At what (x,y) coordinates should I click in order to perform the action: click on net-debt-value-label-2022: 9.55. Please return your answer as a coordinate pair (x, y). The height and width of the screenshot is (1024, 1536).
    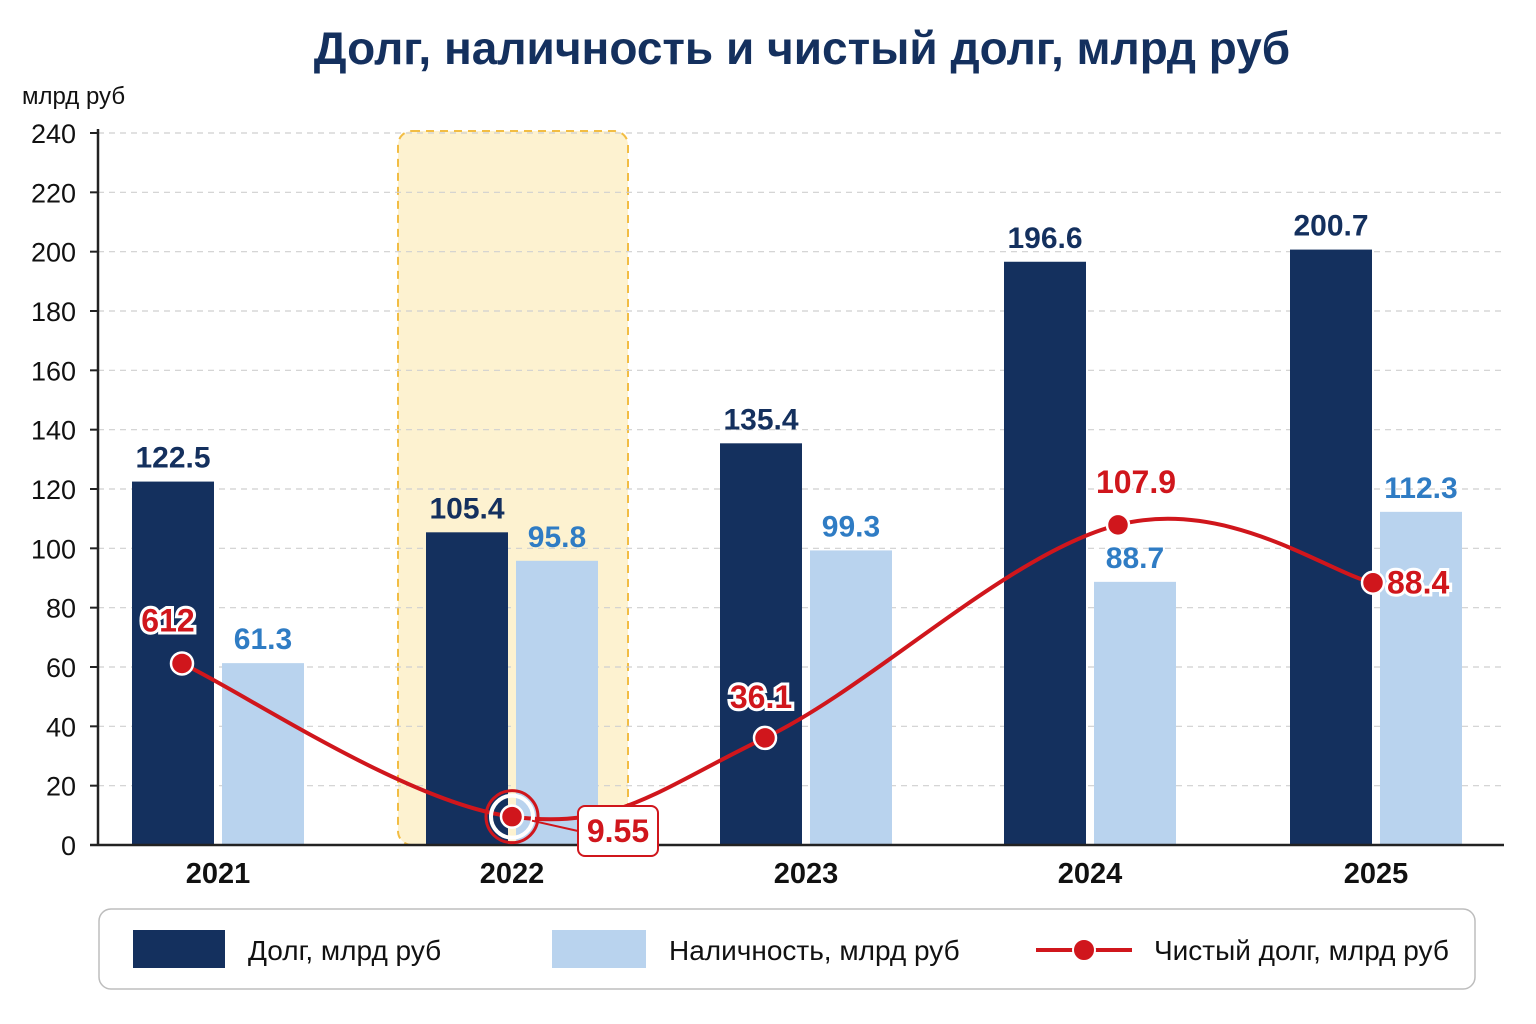
    Looking at the image, I should click on (618, 831).